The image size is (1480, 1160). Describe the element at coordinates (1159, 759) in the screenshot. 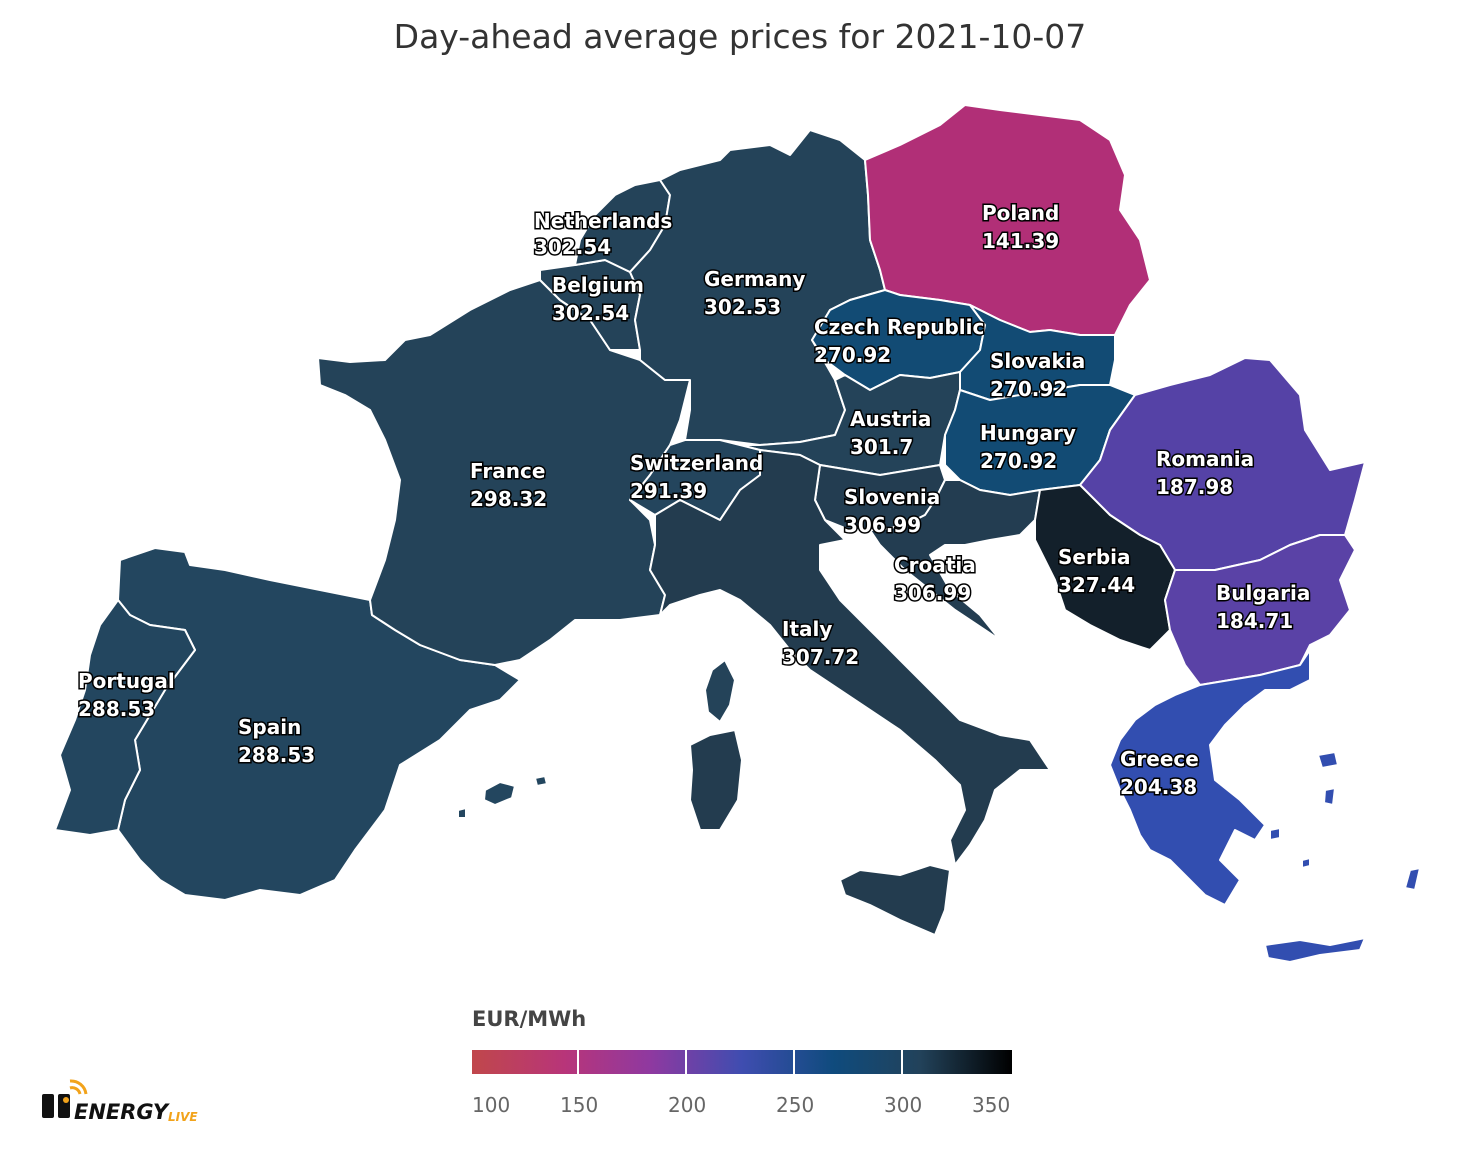

I see `country-label-greece: Greece` at that location.